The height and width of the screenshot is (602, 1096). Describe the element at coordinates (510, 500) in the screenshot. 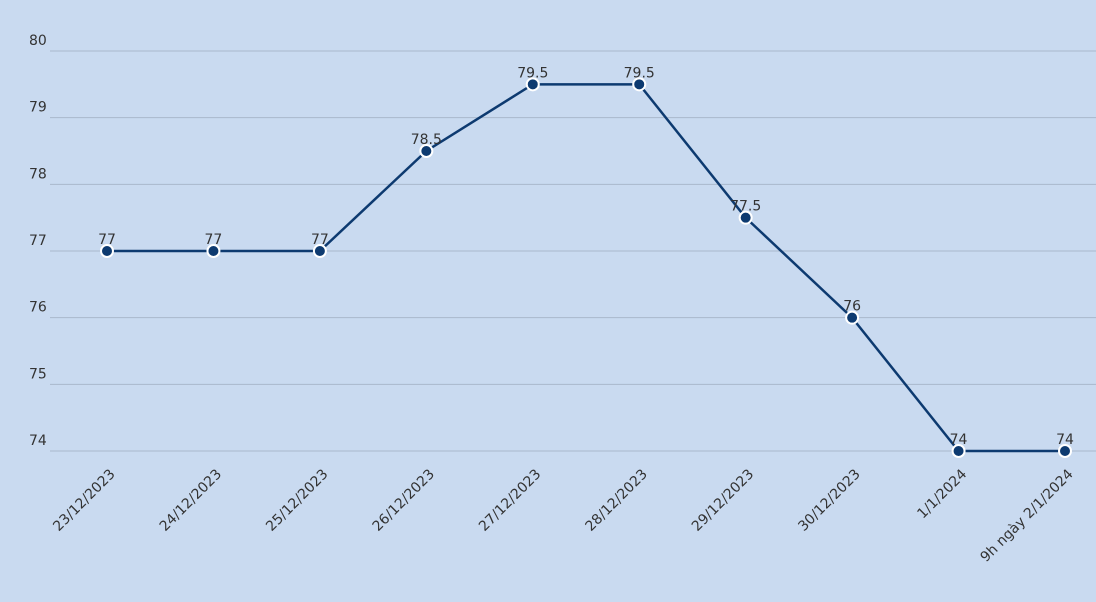

I see `x-tick-label: 27/12/2023` at that location.